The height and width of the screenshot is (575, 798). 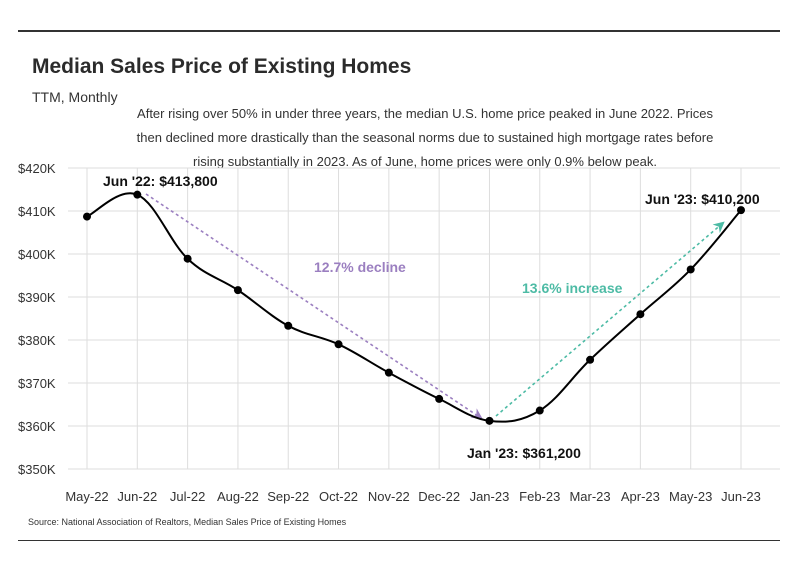 I want to click on trough-label: Jan '23: $361,200, so click(x=524, y=453).